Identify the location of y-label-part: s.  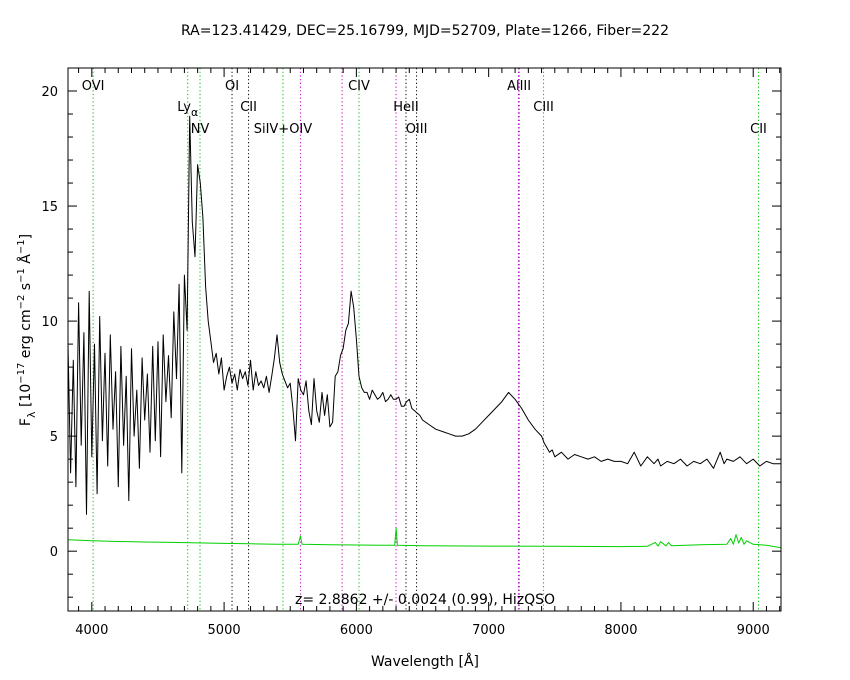
(26, 289).